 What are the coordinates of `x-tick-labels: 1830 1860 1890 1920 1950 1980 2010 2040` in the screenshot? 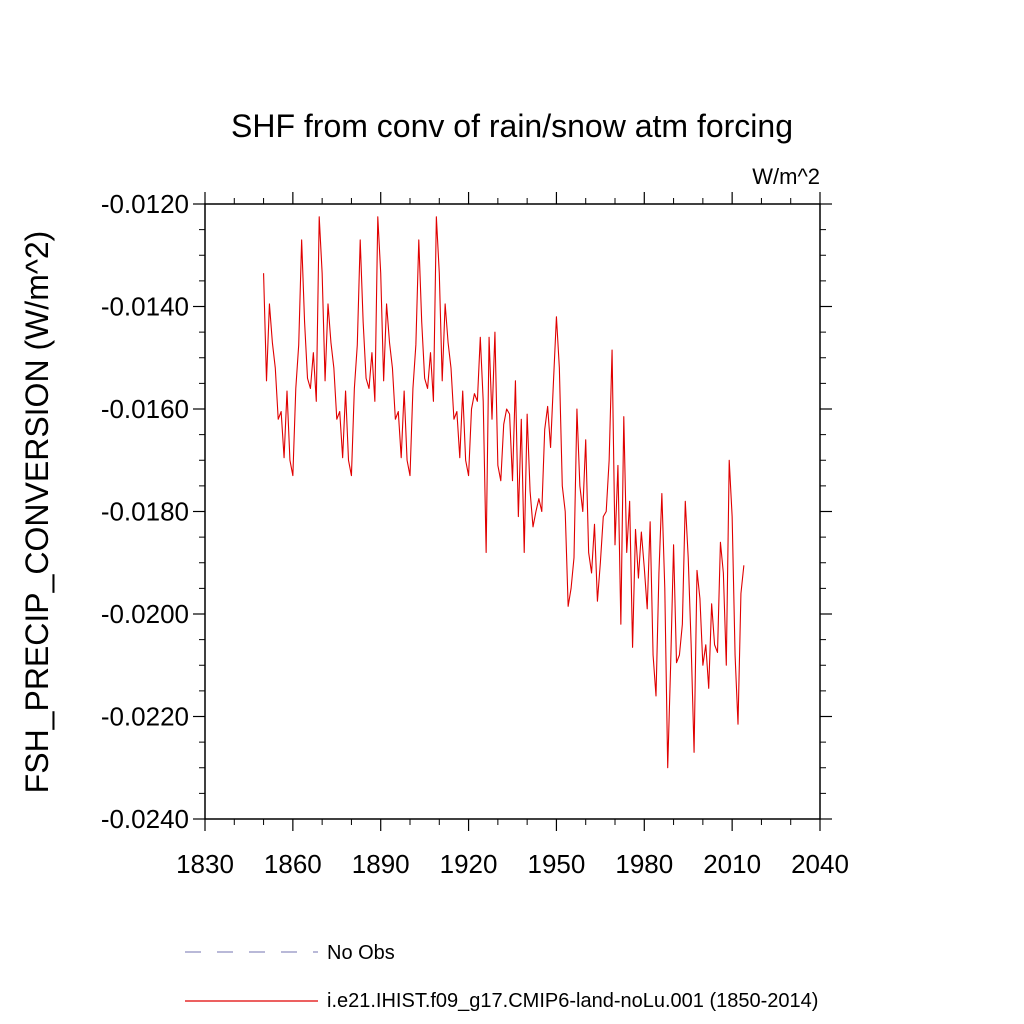 It's located at (512, 864).